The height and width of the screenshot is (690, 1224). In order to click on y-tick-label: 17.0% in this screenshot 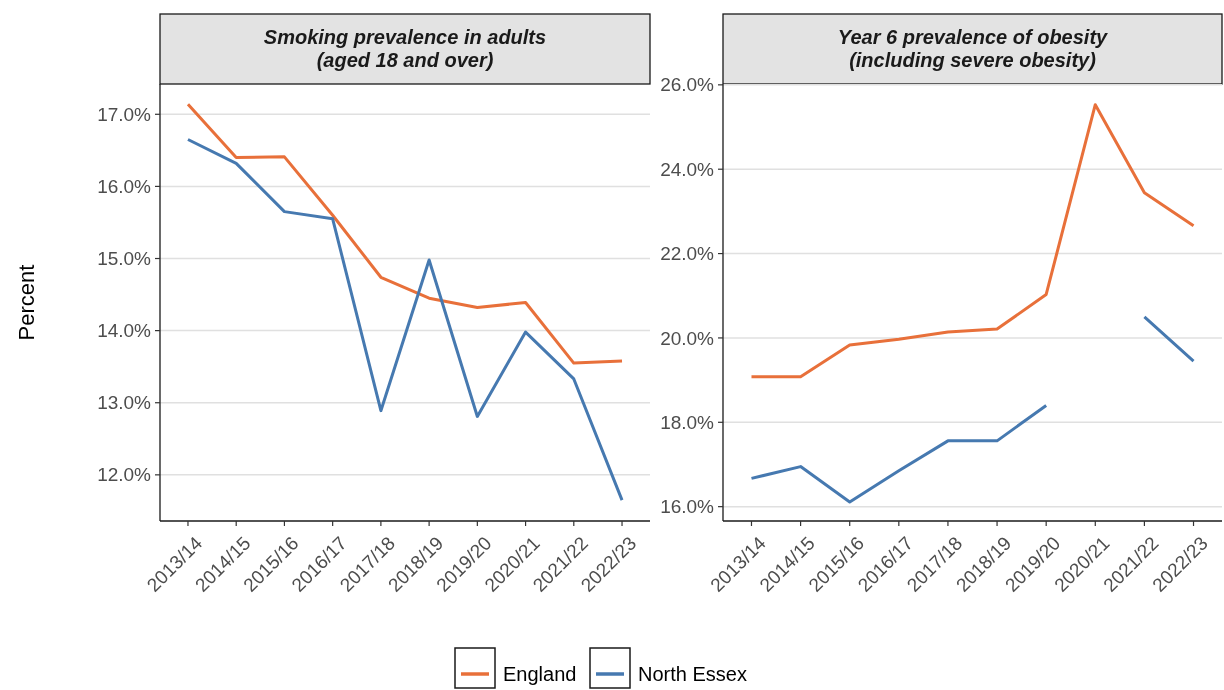, I will do `click(124, 114)`.